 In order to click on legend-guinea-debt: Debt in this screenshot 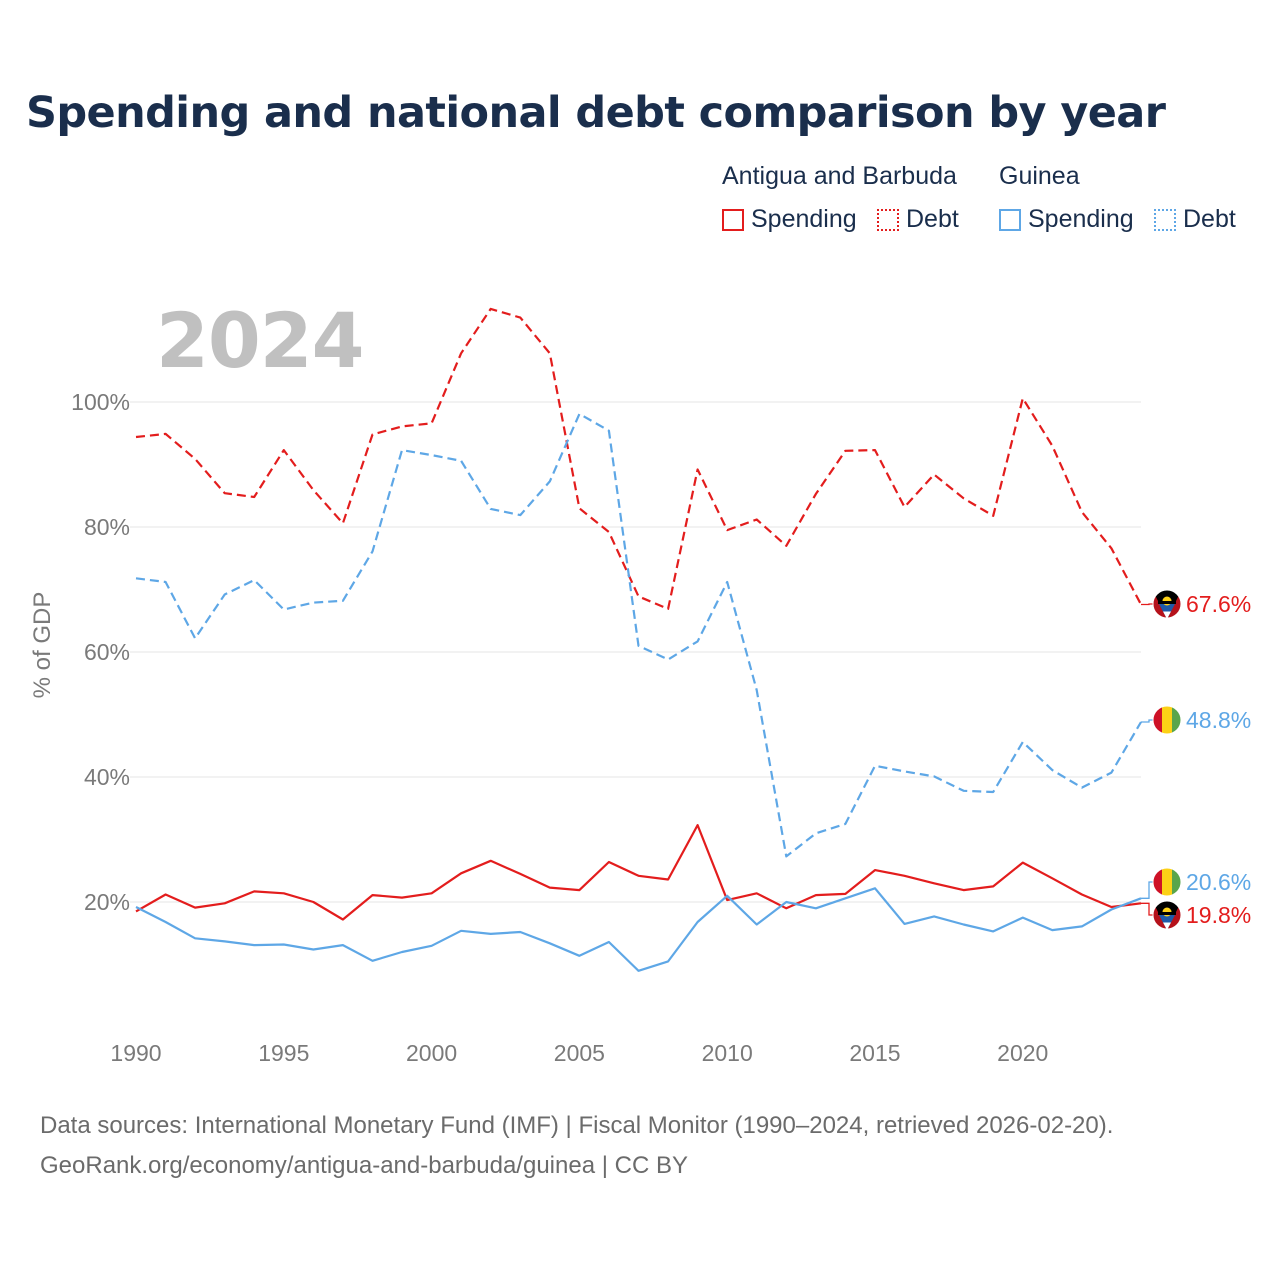, I will do `click(1195, 219)`.